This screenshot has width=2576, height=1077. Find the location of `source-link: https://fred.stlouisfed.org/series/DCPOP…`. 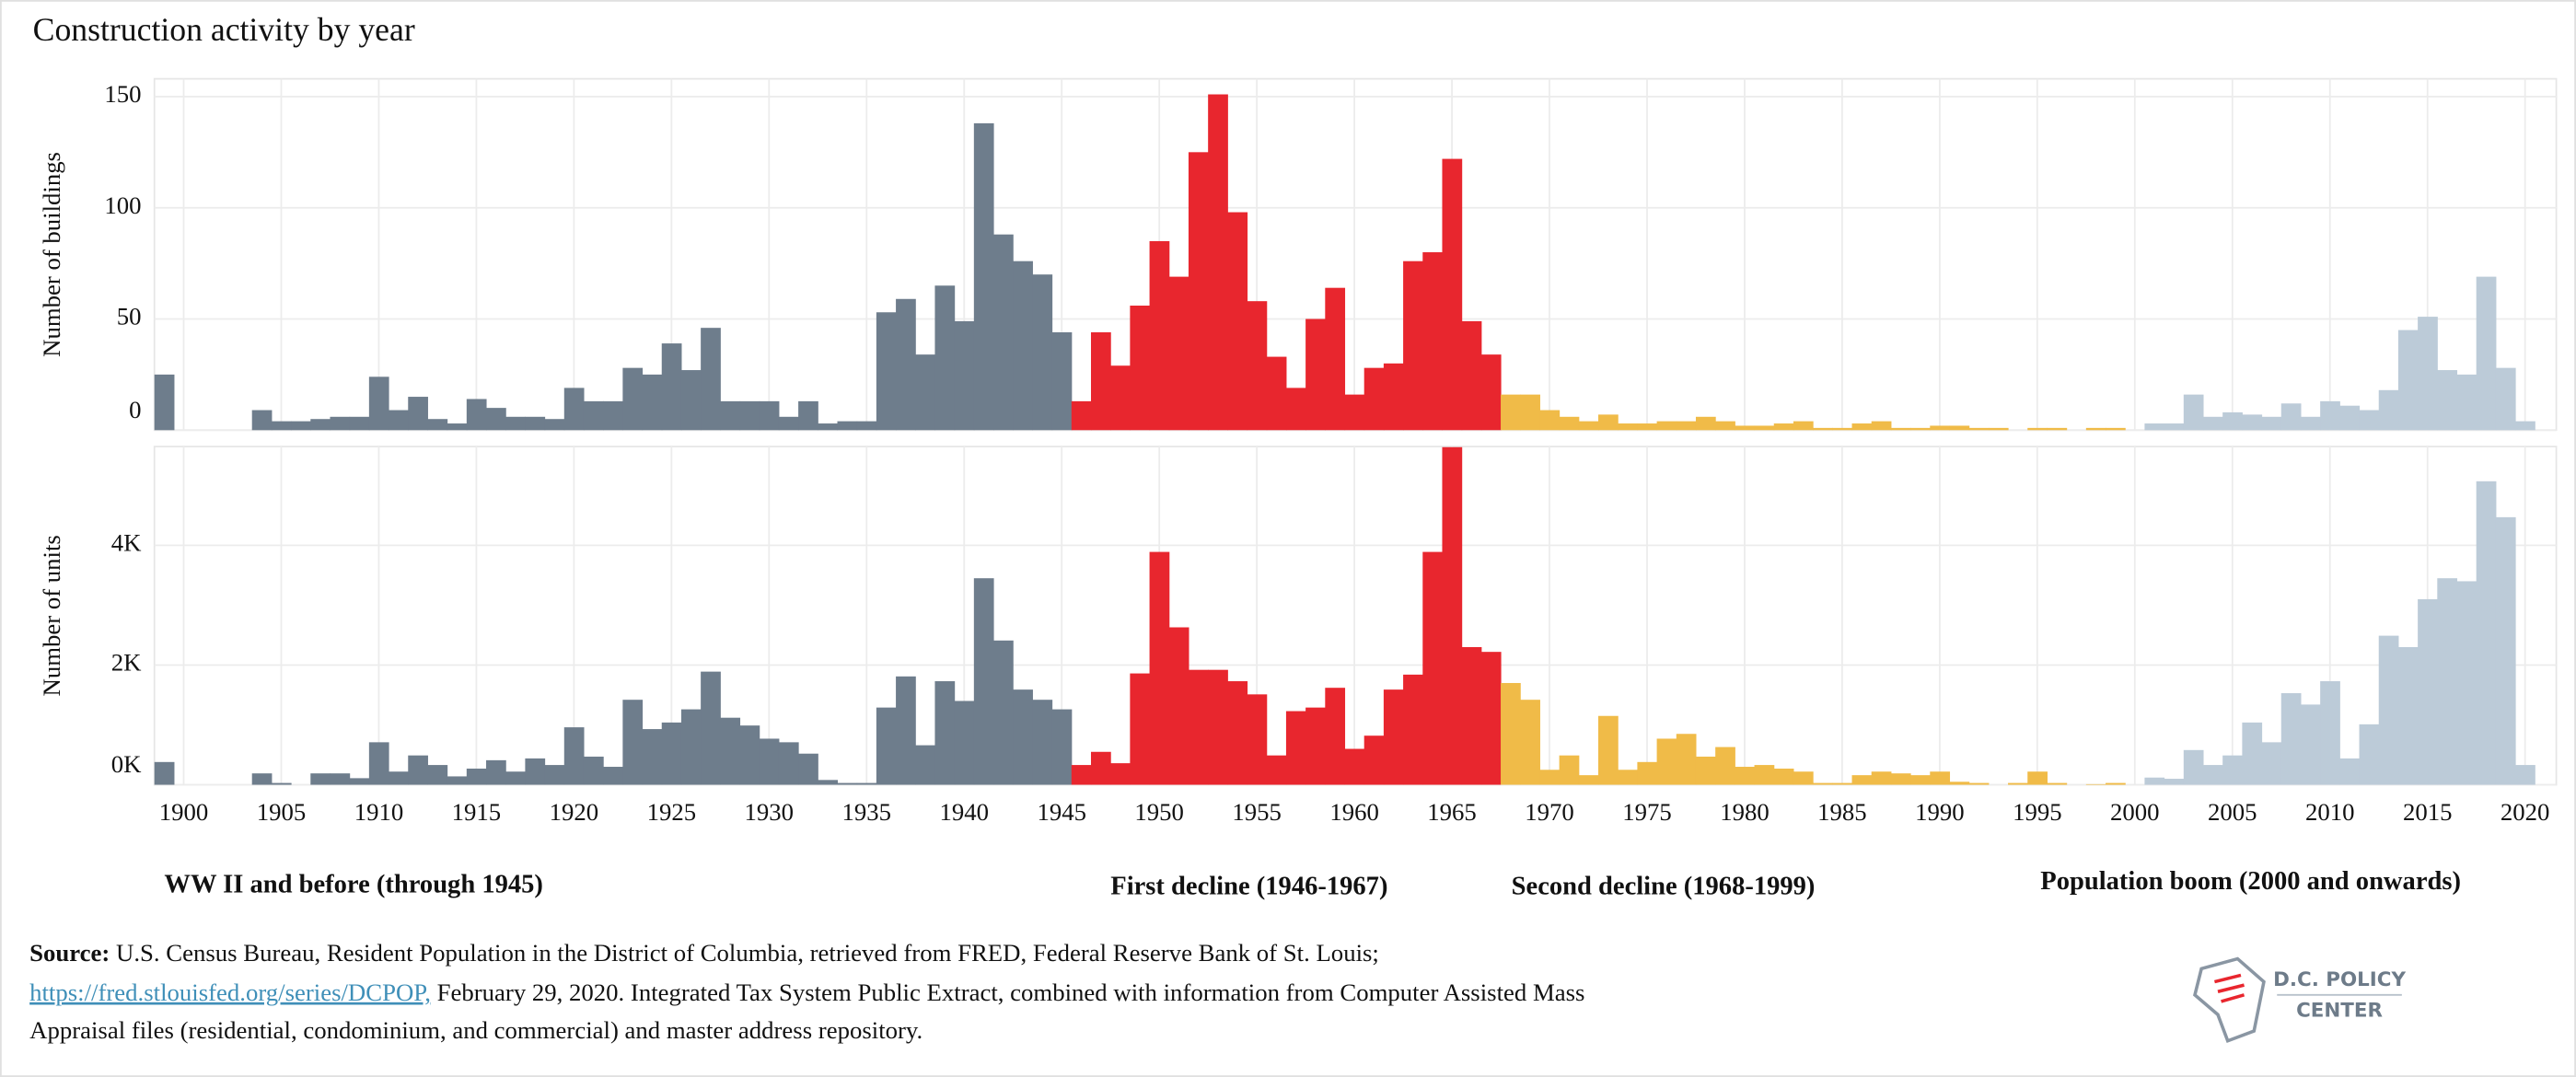

source-link: https://fred.stlouisfed.org/series/DCPOP… is located at coordinates (230, 992).